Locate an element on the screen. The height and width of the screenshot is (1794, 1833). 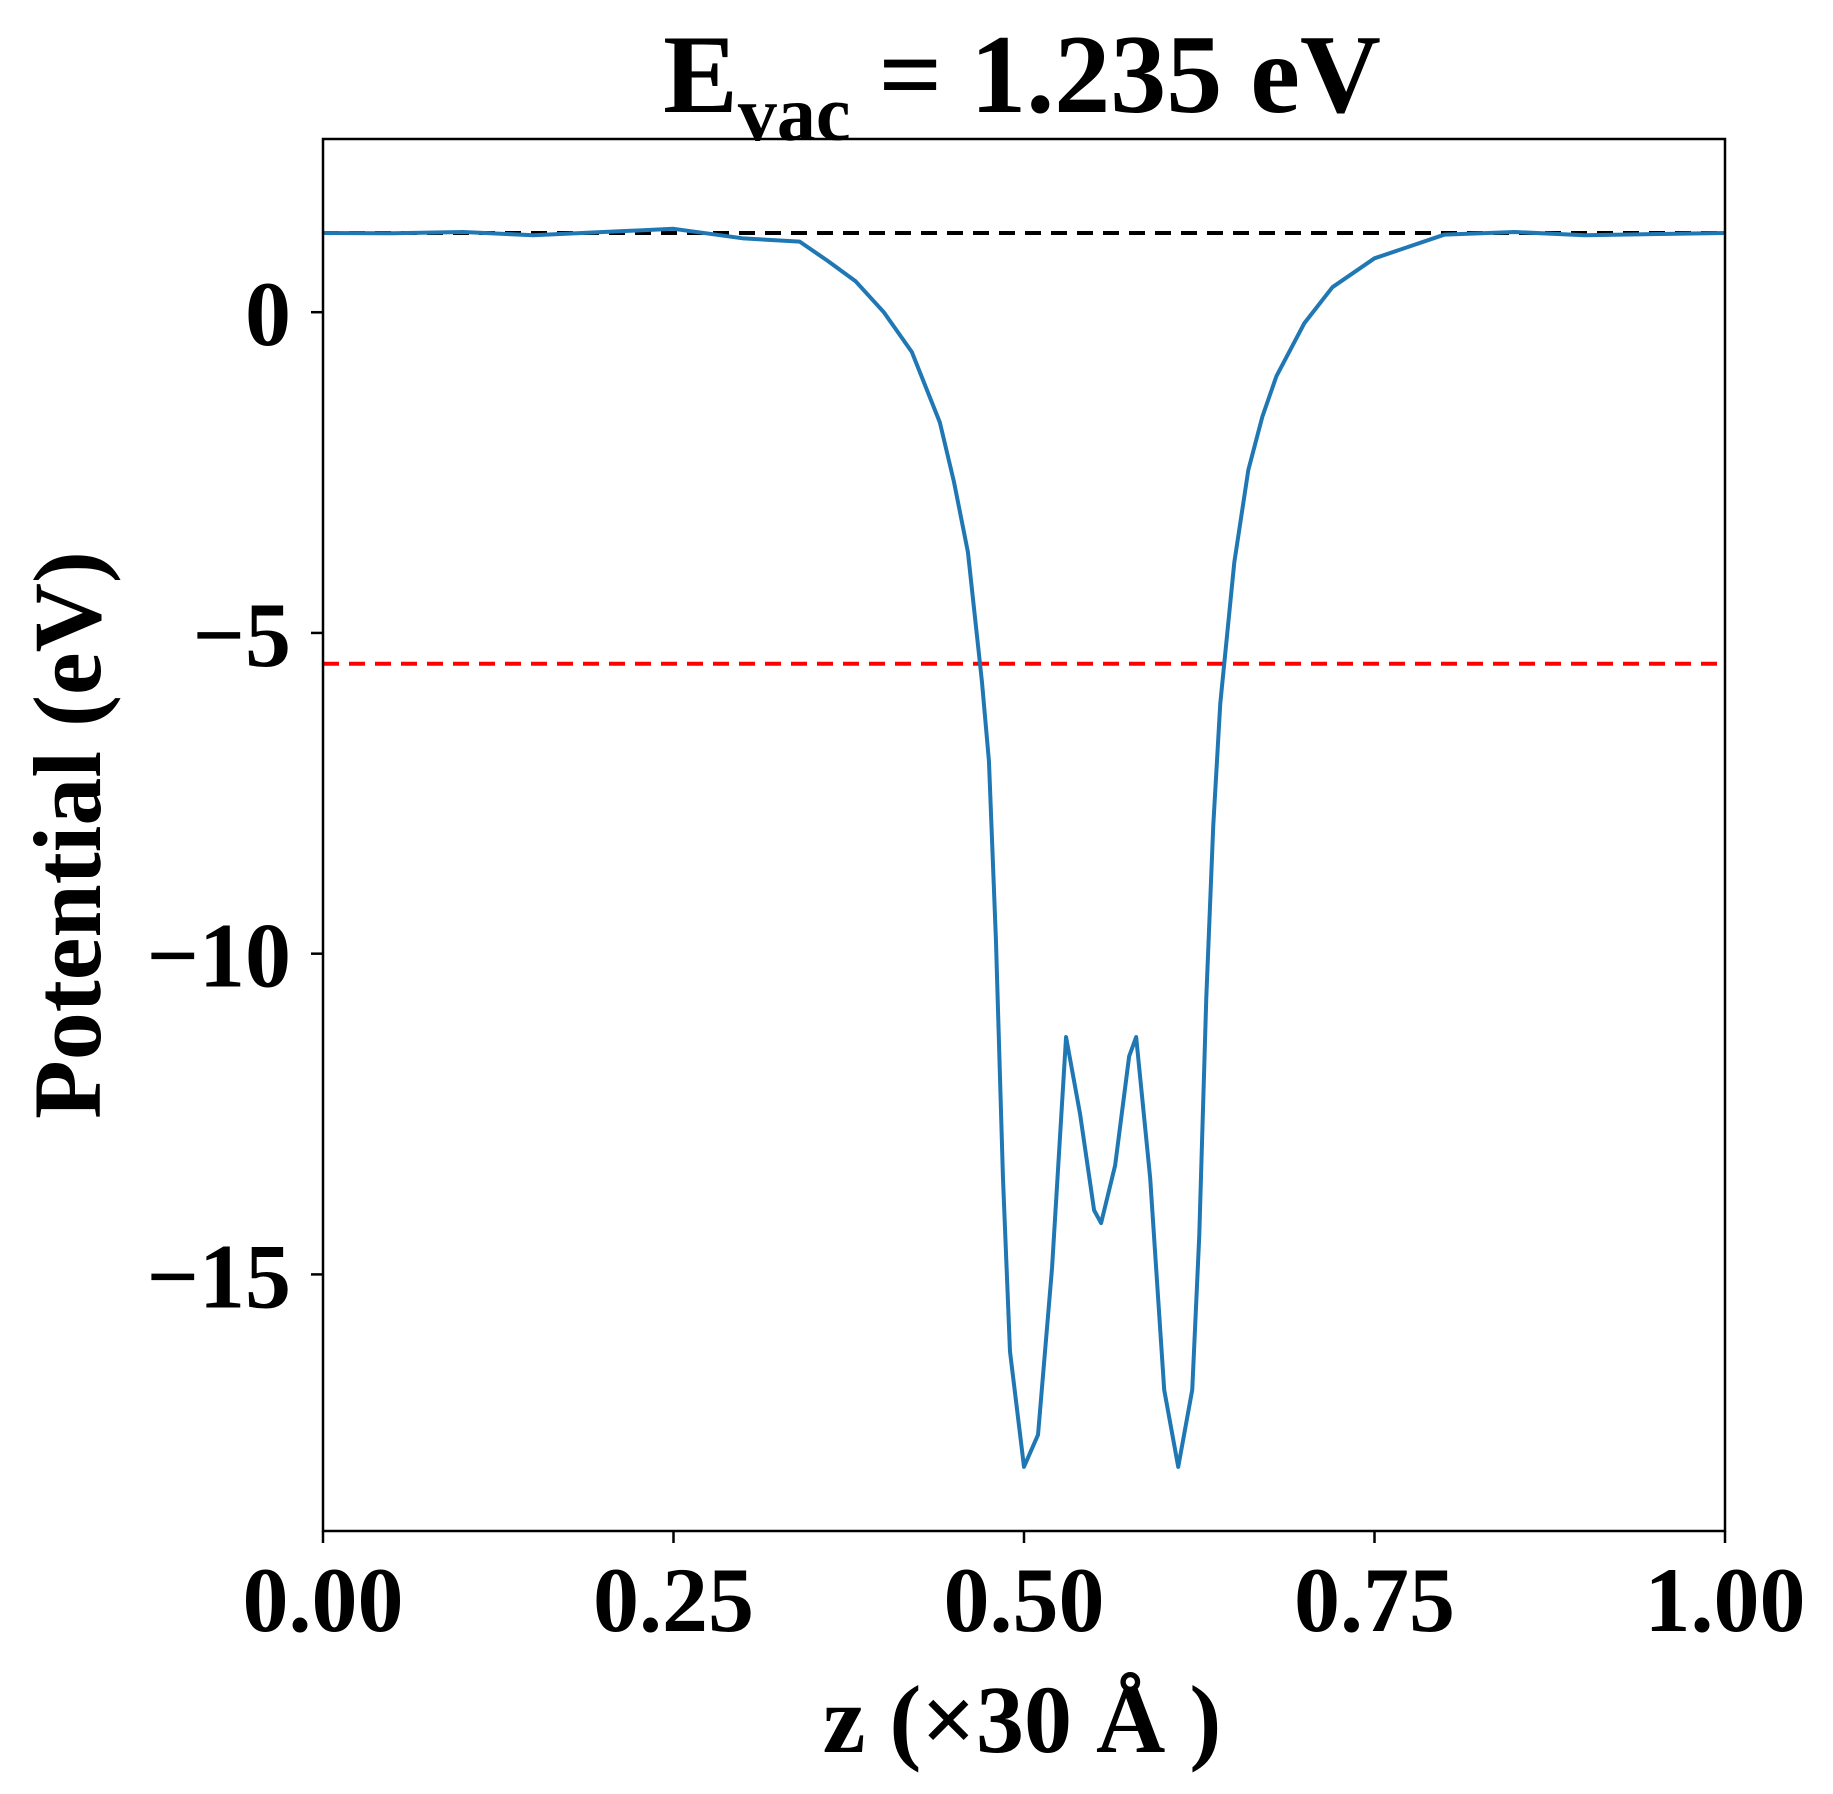
x-tick-label: 1.00 is located at coordinates (1725, 1600).